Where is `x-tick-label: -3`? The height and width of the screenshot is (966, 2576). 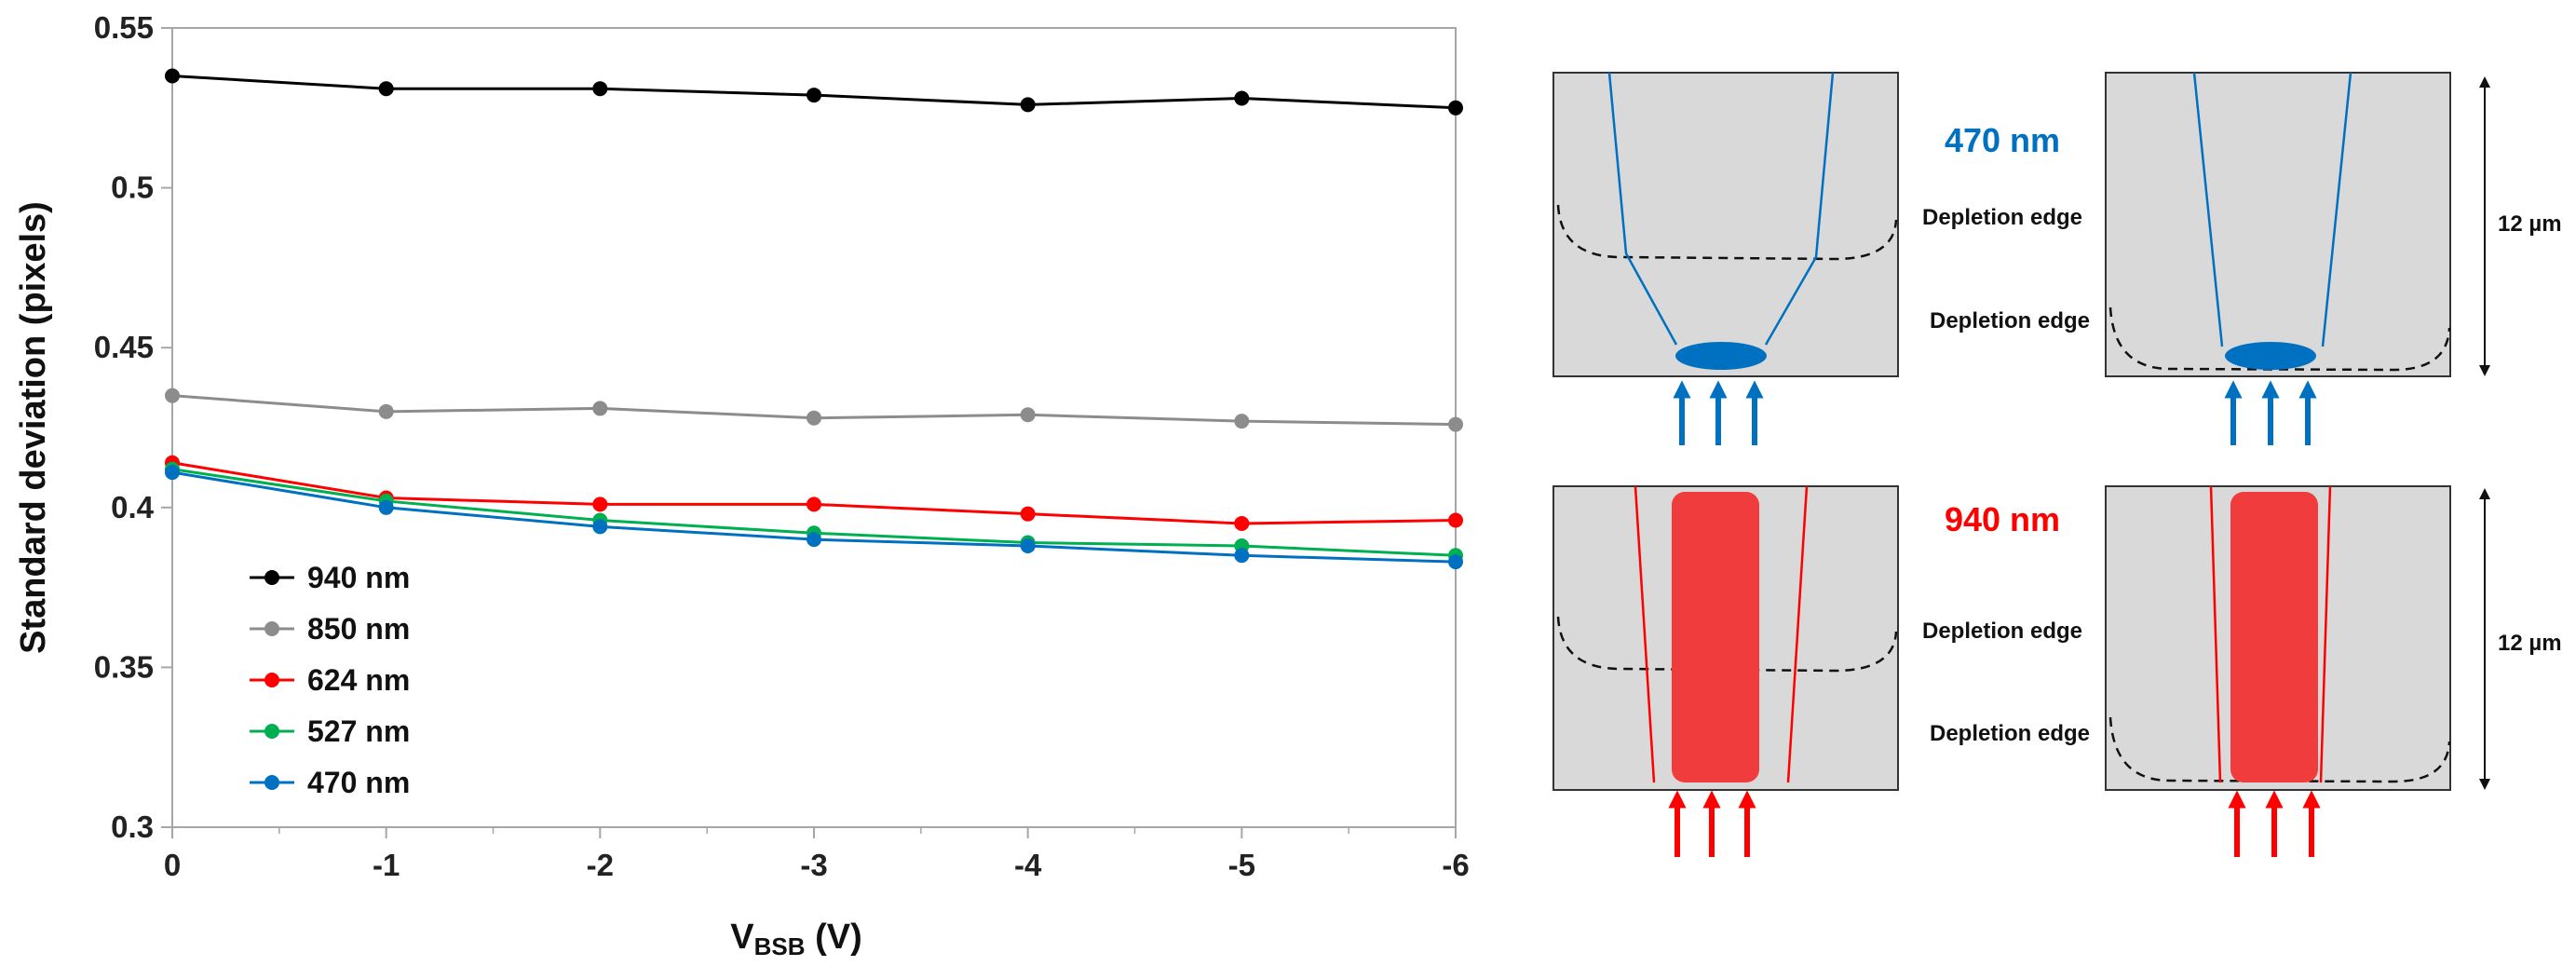
x-tick-label: -3 is located at coordinates (813, 865).